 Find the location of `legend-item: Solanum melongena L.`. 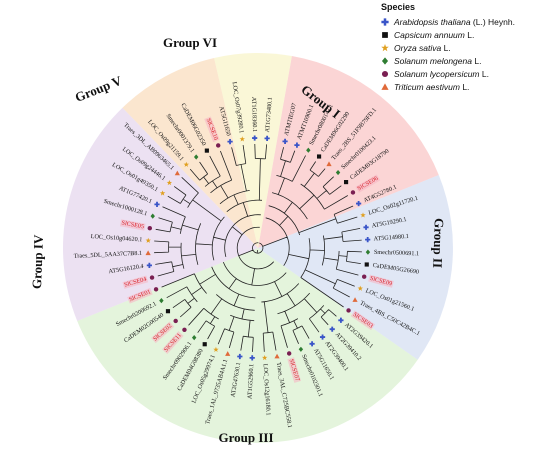

legend-item: Solanum melongena L. is located at coordinates (463, 60).